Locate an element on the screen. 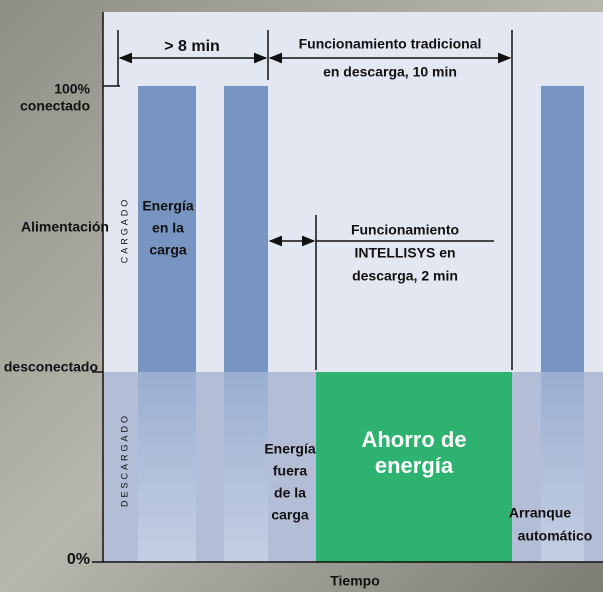  annotation: automático is located at coordinates (555, 536).